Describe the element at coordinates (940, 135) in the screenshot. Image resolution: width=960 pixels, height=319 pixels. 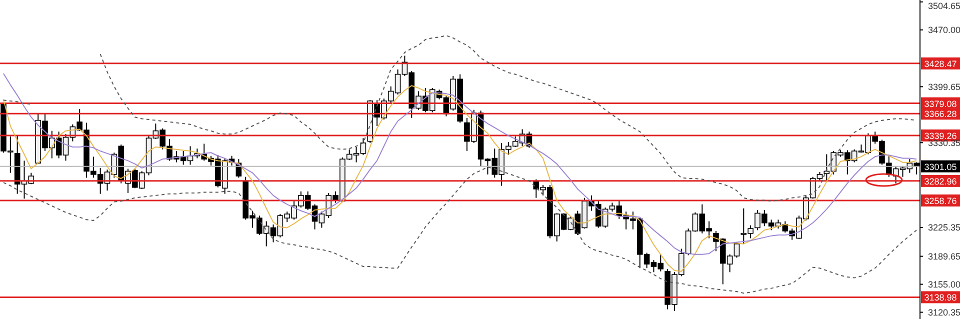
I see `ref-line-label: 3339.26` at that location.